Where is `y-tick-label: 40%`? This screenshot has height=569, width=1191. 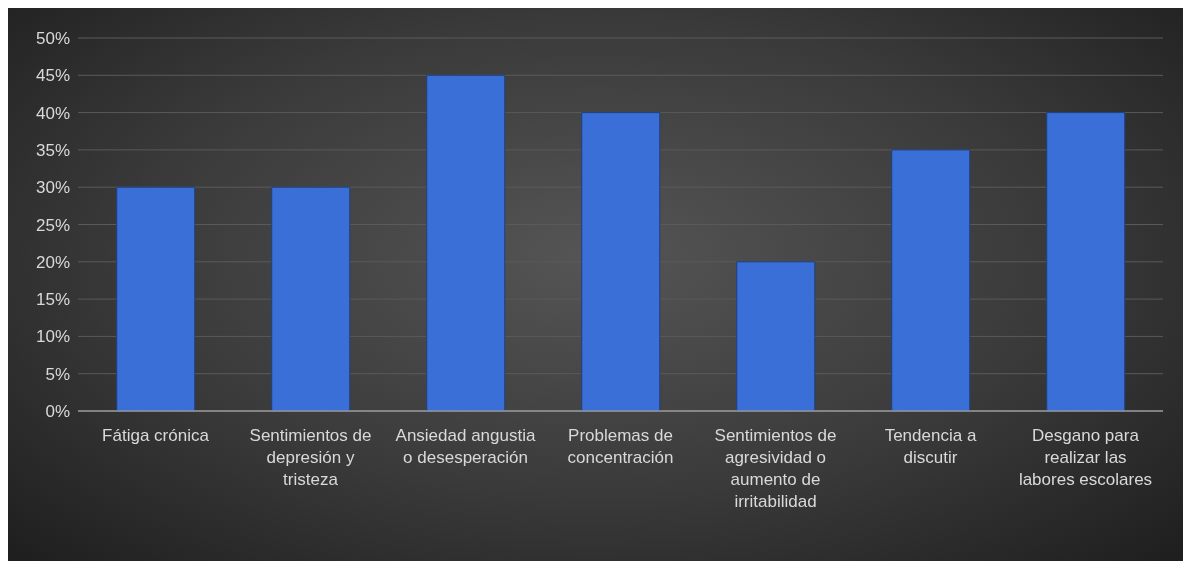
y-tick-label: 40% is located at coordinates (52, 113).